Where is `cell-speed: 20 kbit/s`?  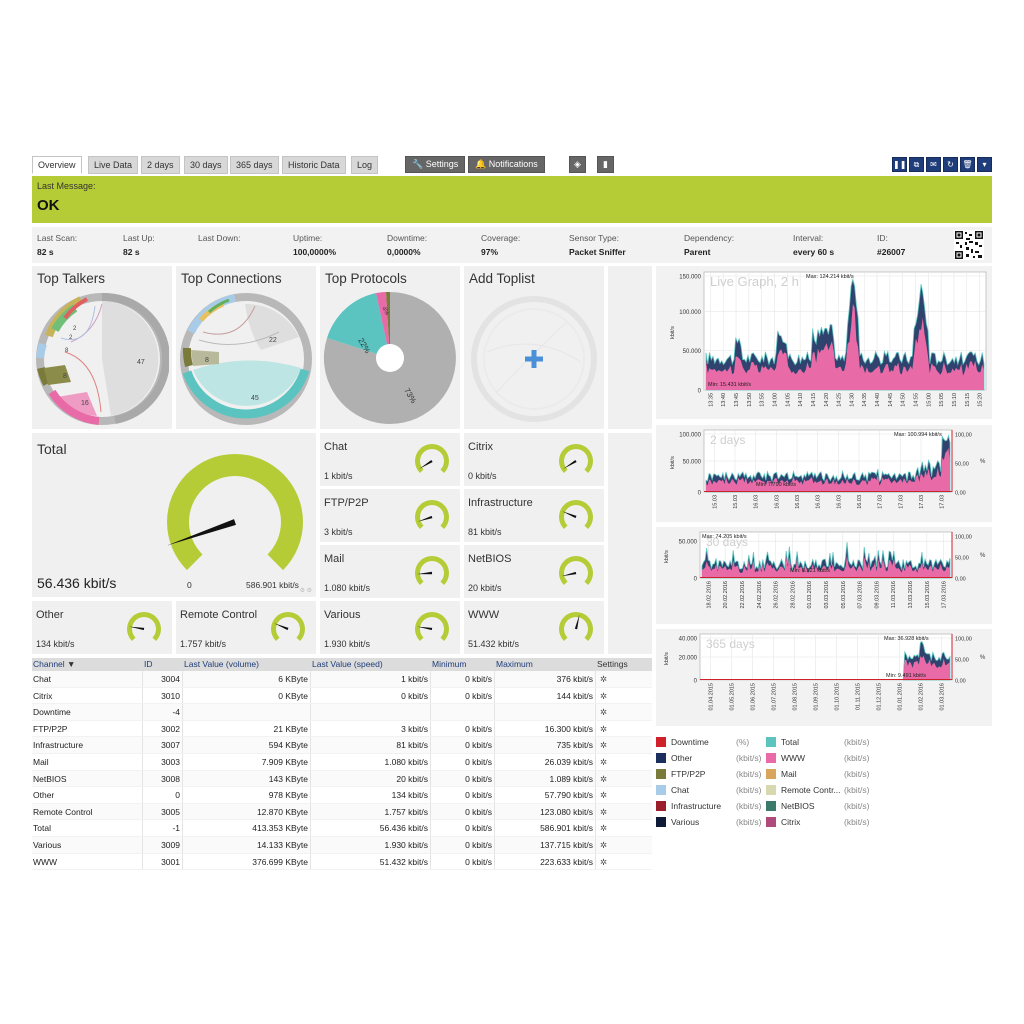
cell-speed: 20 kbit/s is located at coordinates (412, 778).